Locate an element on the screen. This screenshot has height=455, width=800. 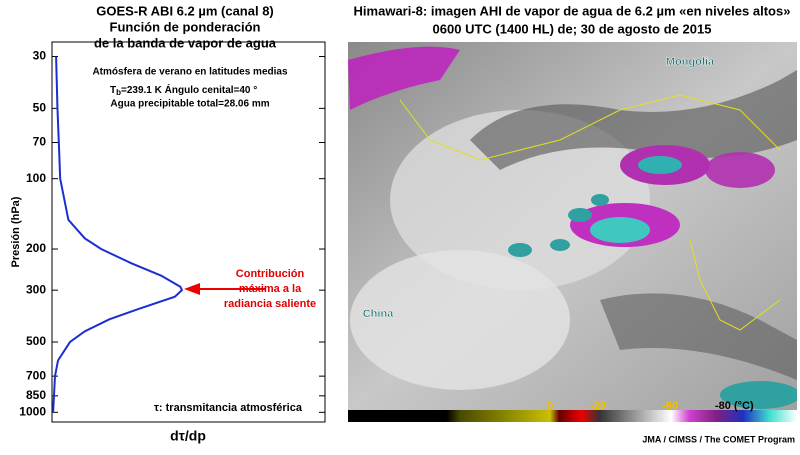
y-tick-label: 850 is located at coordinates (36, 395).